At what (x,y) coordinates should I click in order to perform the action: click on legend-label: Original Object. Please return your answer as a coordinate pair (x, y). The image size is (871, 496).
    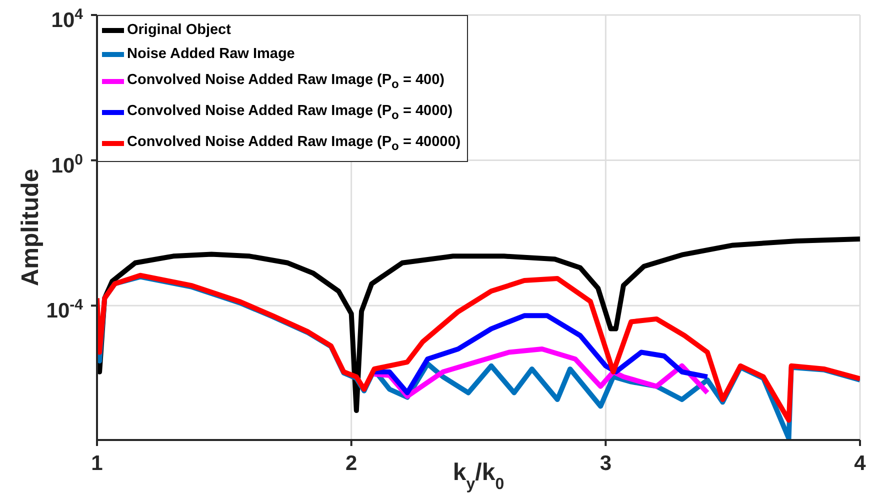
    Looking at the image, I should click on (179, 30).